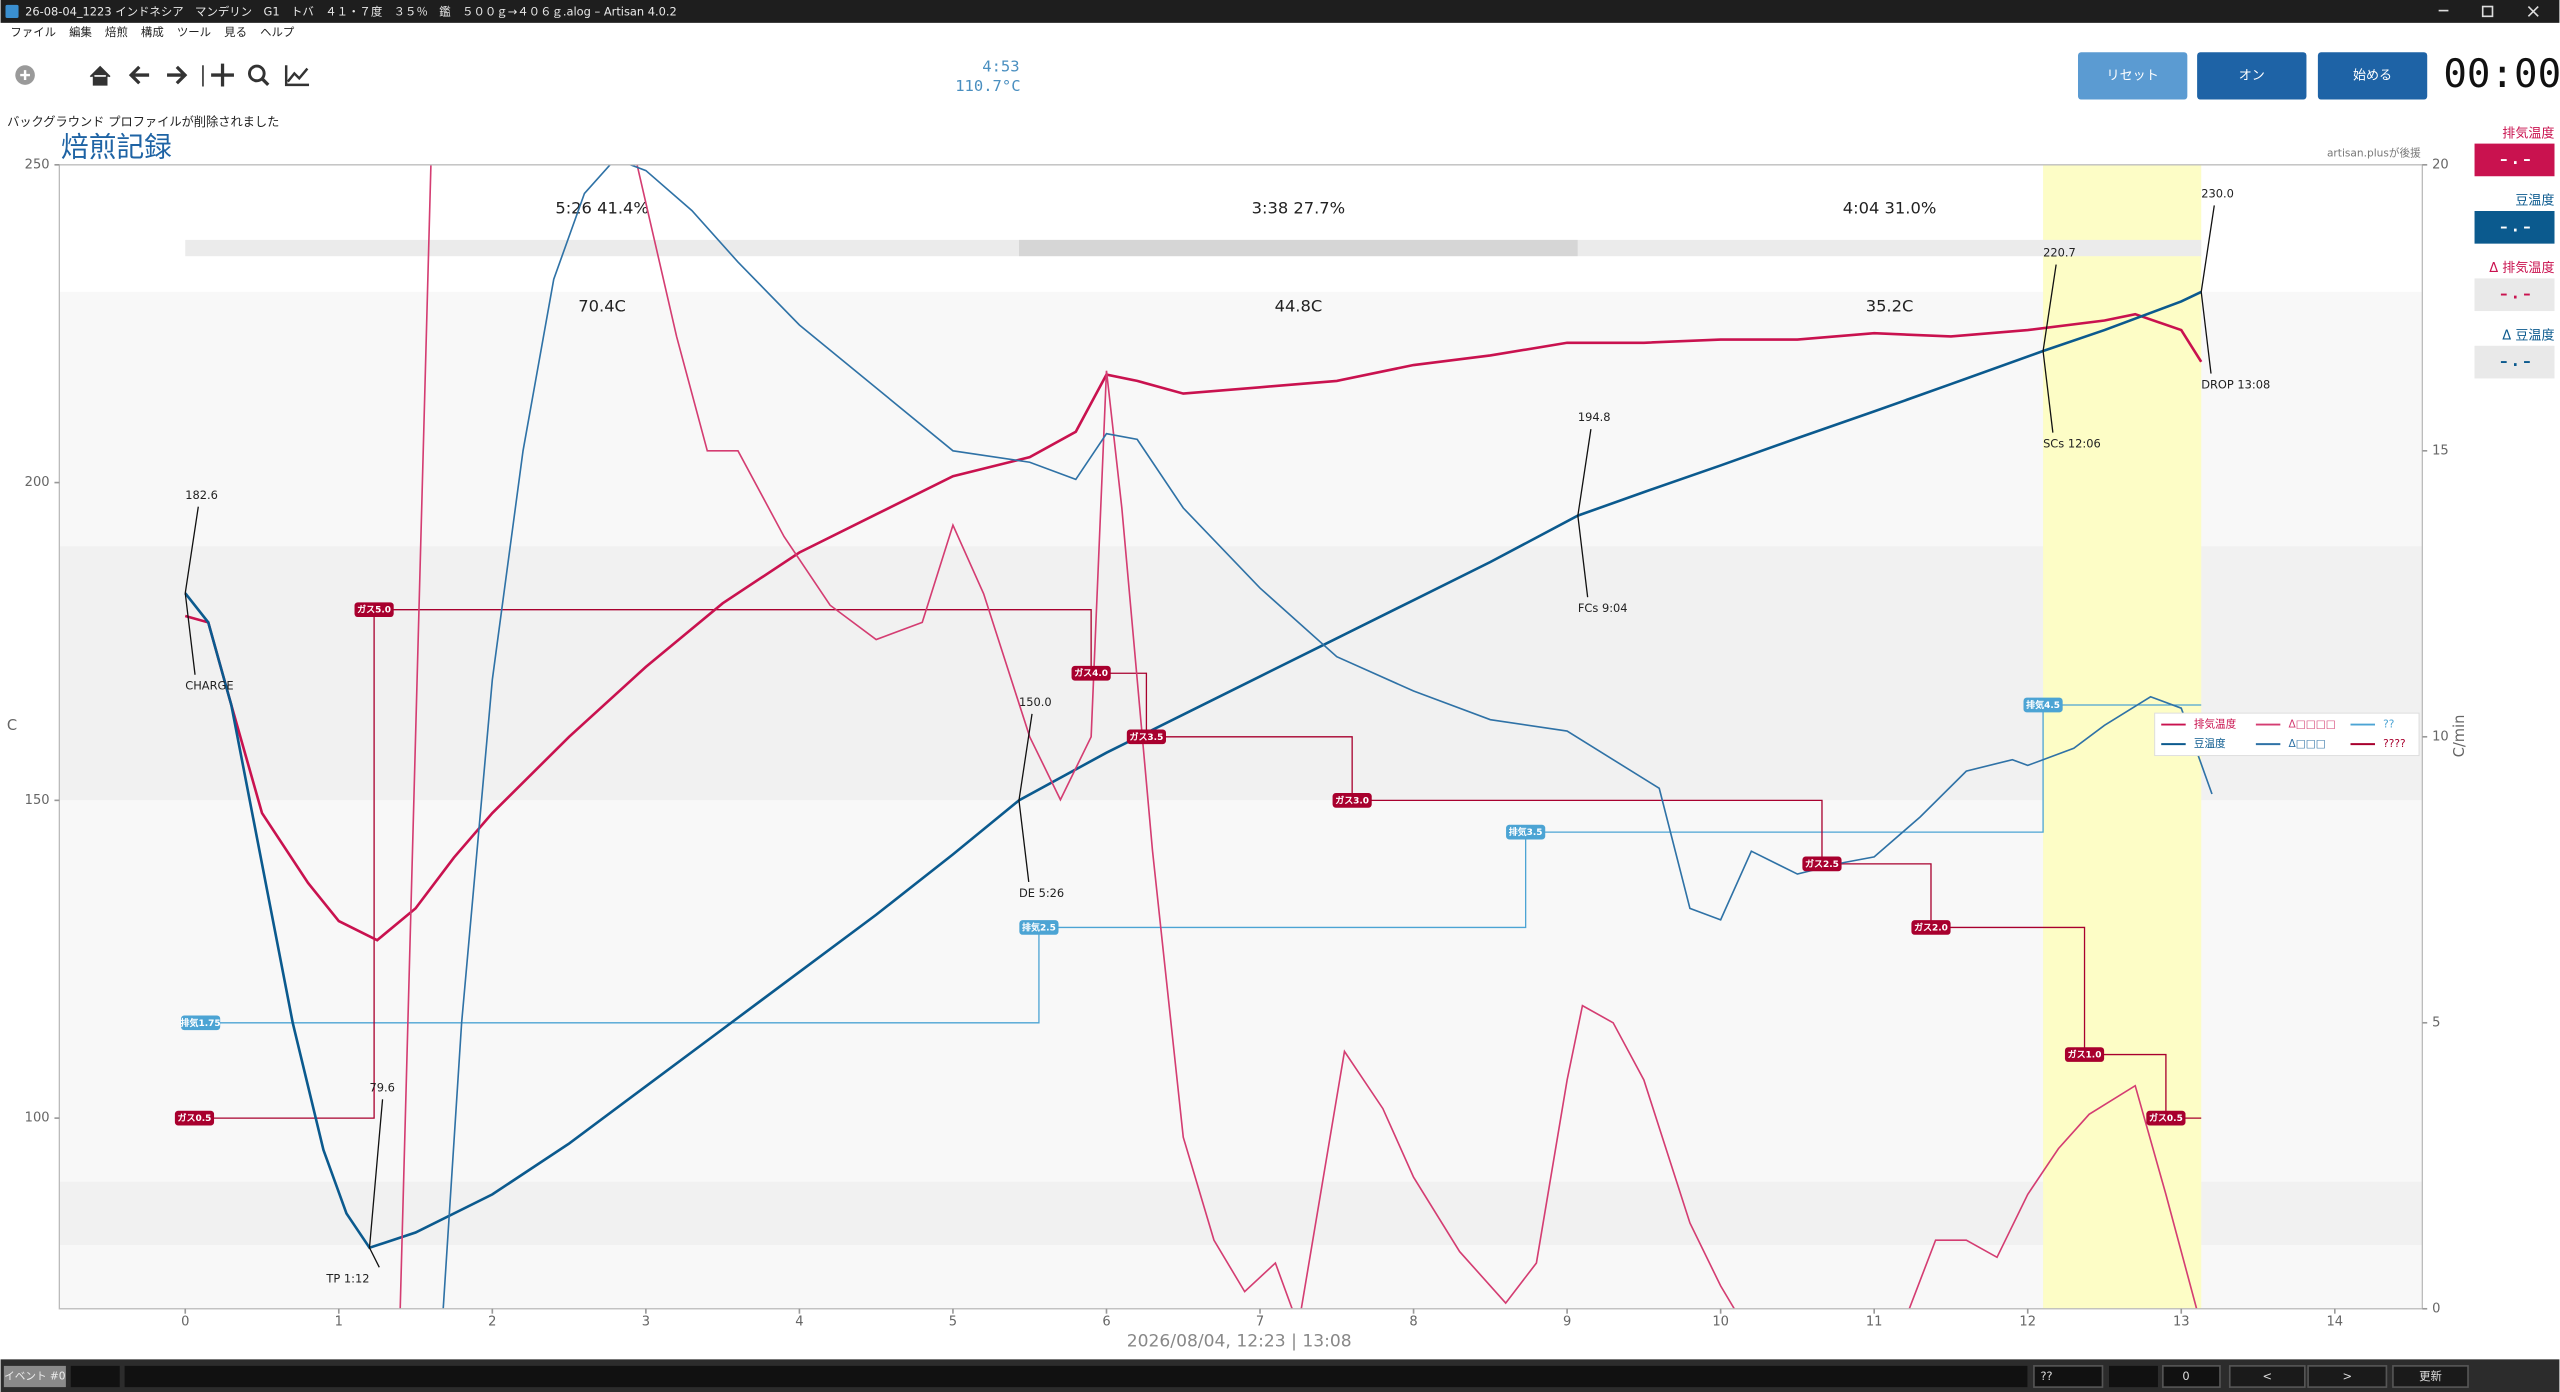  I want to click on y2-tick-label: 0, so click(2436, 1308).